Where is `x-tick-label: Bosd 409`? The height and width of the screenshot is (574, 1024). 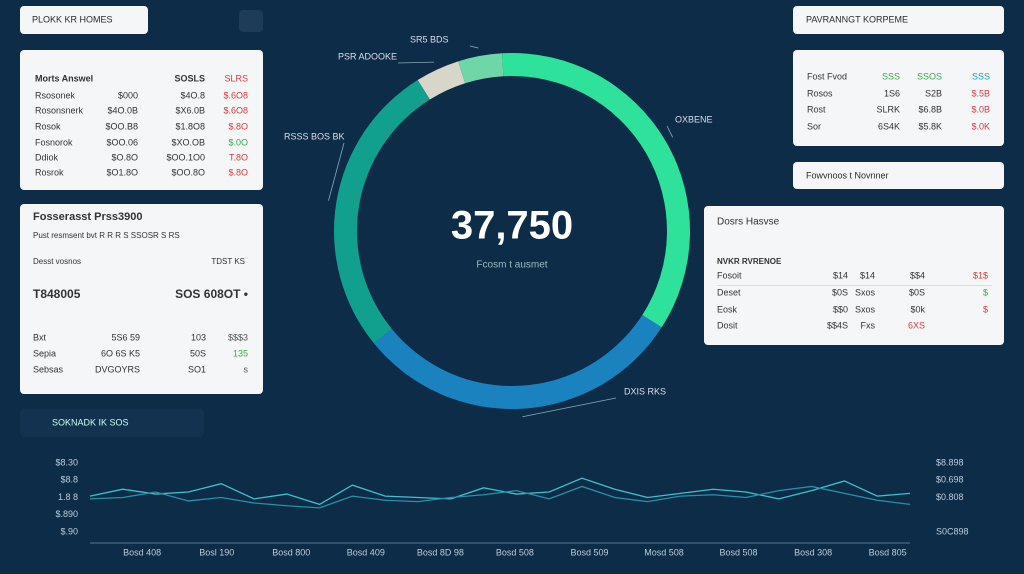 x-tick-label: Bosd 409 is located at coordinates (366, 552).